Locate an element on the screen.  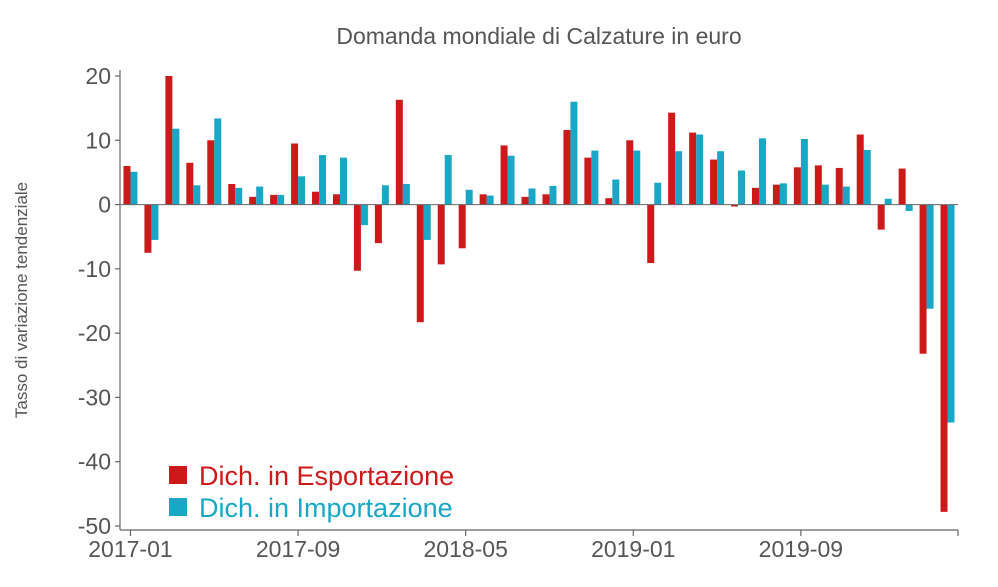
x-tick-label: 2019-01 is located at coordinates (633, 549).